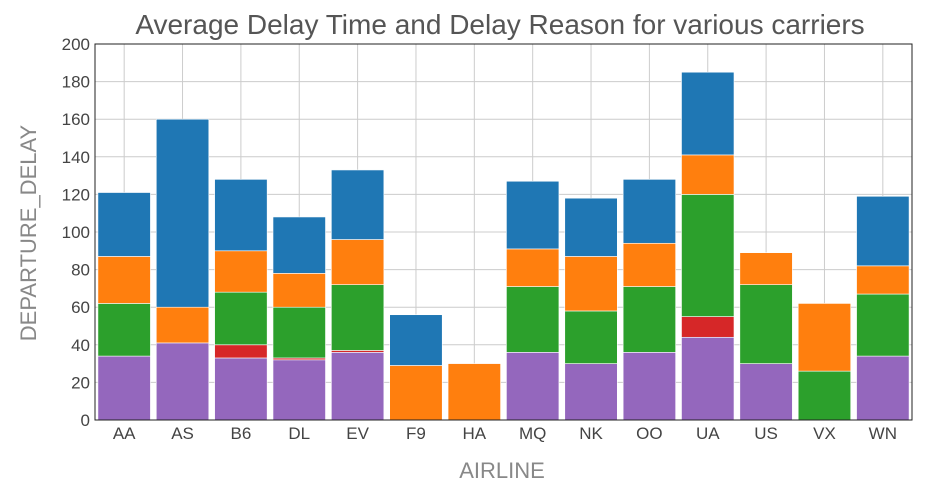 The width and height of the screenshot is (928, 490). I want to click on x-tick-label: AS, so click(182, 433).